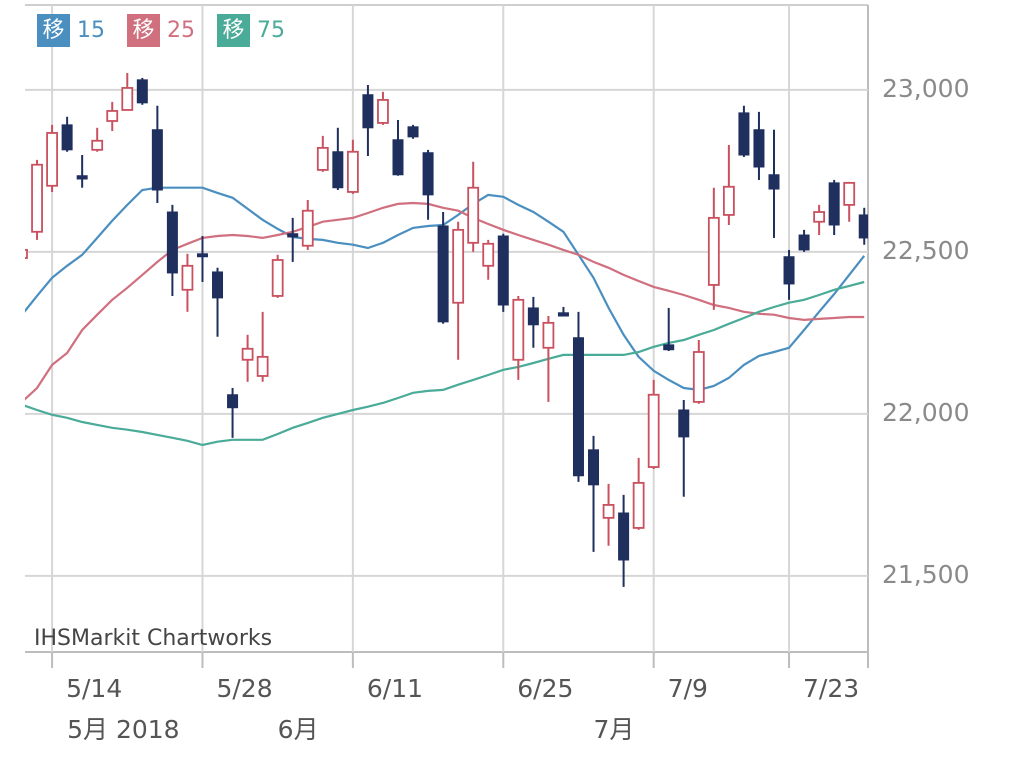 This screenshot has height=761, width=1024. Describe the element at coordinates (925, 412) in the screenshot. I see `y-tick-label: 22,000` at that location.